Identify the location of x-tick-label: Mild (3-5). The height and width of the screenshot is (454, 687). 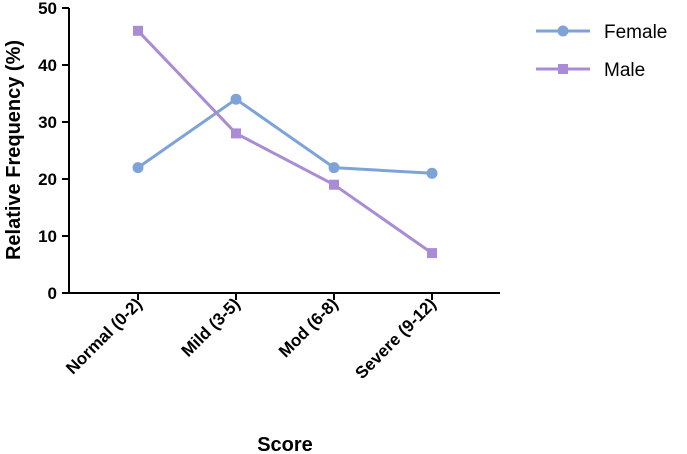
(211, 327).